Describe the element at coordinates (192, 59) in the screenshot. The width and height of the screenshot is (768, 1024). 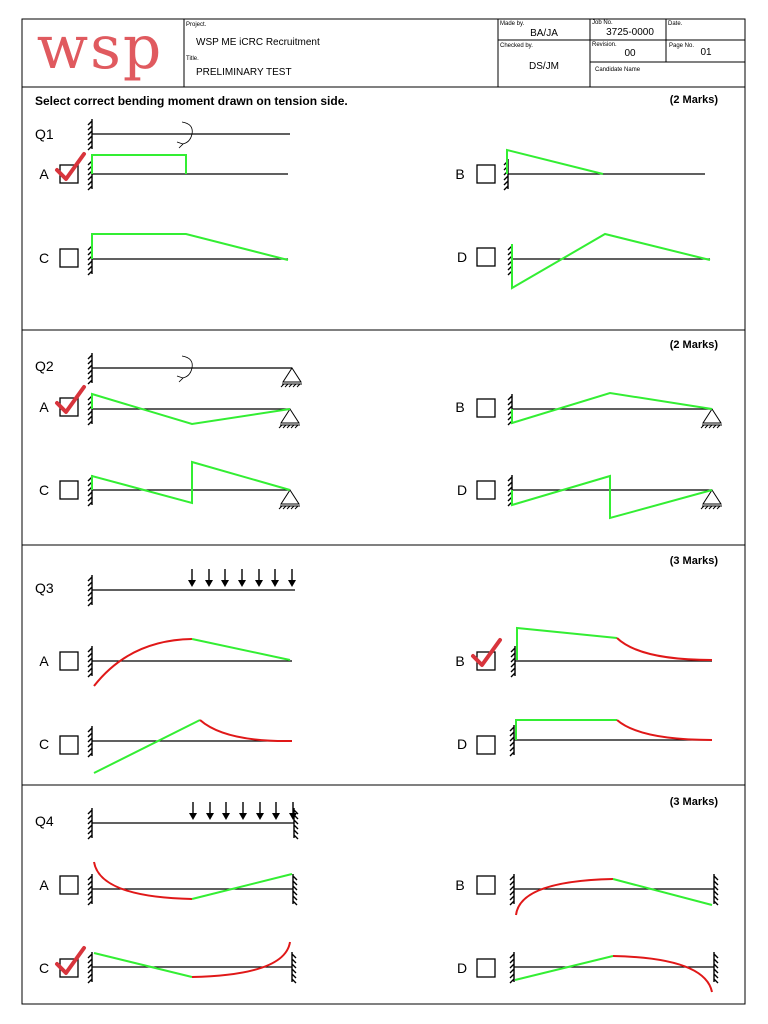
I see `title-label: Title.` at that location.